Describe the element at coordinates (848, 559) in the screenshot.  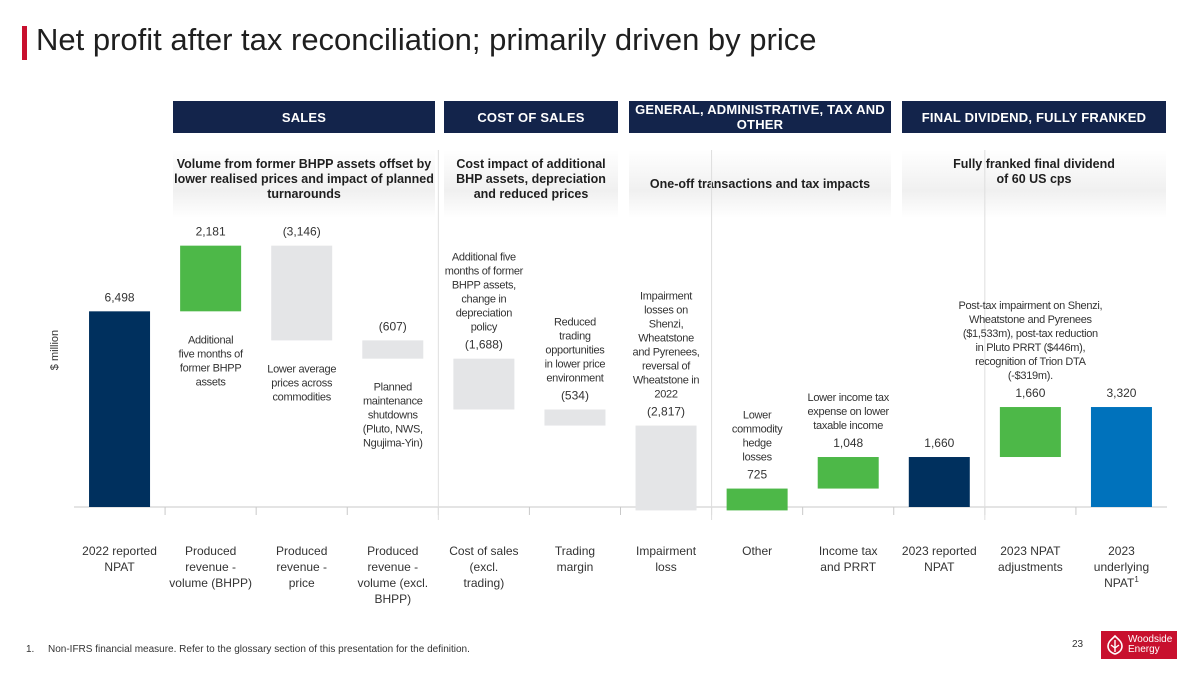
I see `x-tick-label: Income tax and PRRT` at that location.